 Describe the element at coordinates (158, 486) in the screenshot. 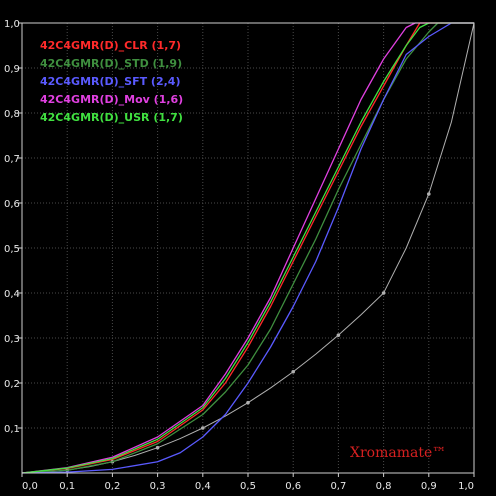

I see `x-tick-label: 0,3` at that location.